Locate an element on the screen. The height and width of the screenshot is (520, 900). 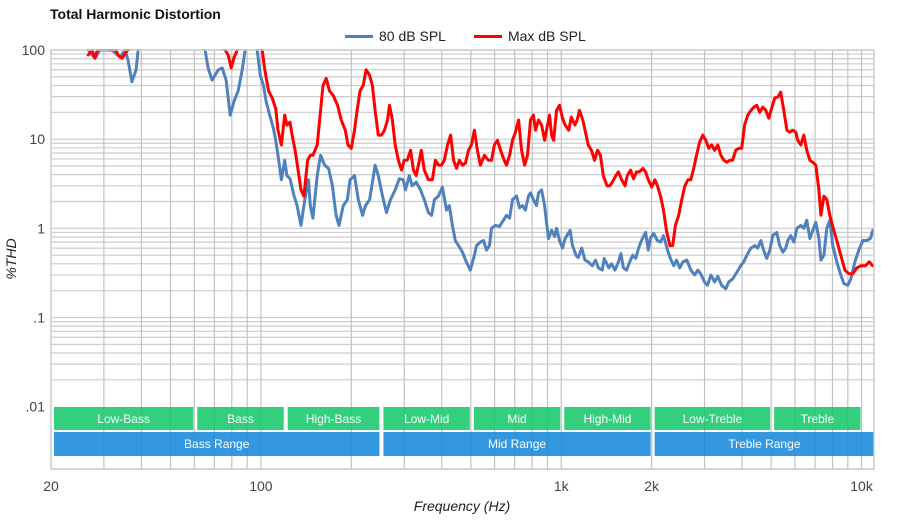
band-treble is located at coordinates (817, 418).